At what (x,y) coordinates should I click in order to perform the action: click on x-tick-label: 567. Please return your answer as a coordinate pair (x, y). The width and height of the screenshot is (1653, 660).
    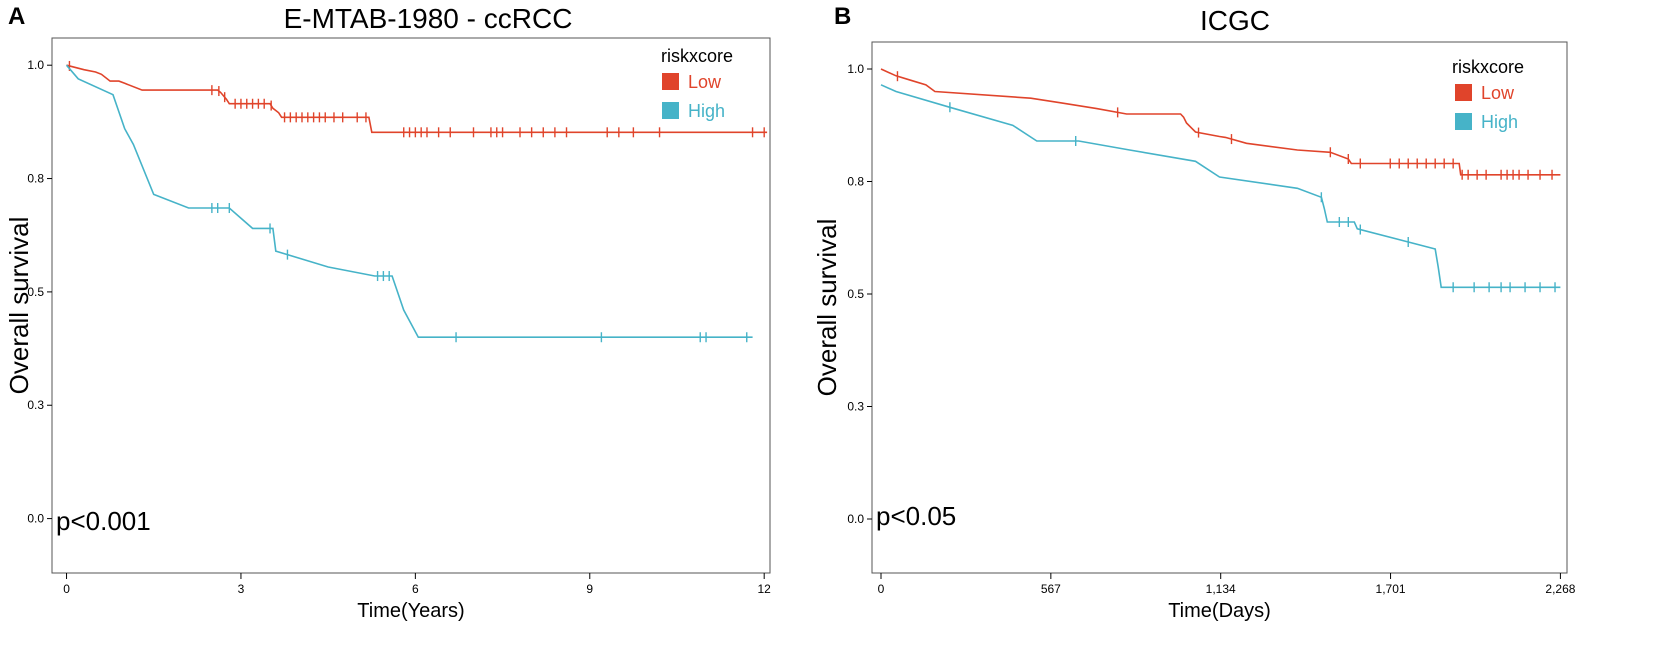
    Looking at the image, I should click on (1051, 589).